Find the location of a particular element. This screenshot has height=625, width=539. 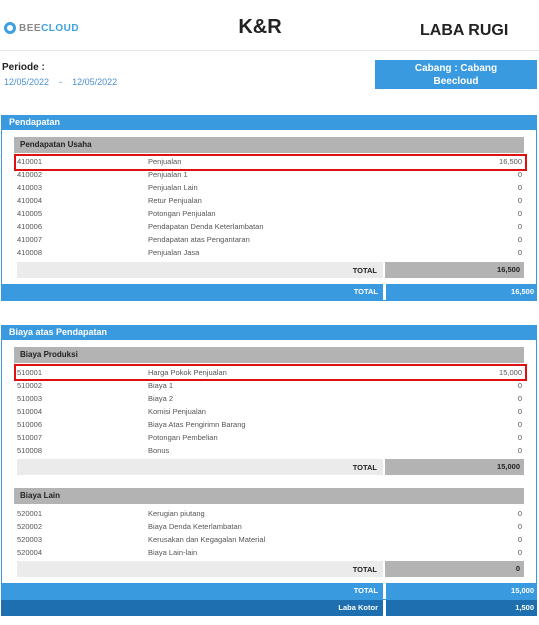

highlight-hpp-row is located at coordinates (270, 372).